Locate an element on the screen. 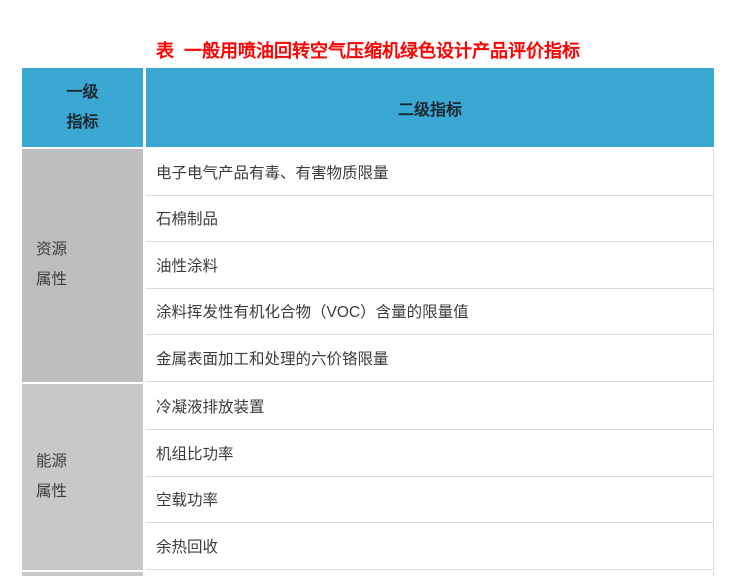  table-row: 石棉制品 is located at coordinates (430, 218).